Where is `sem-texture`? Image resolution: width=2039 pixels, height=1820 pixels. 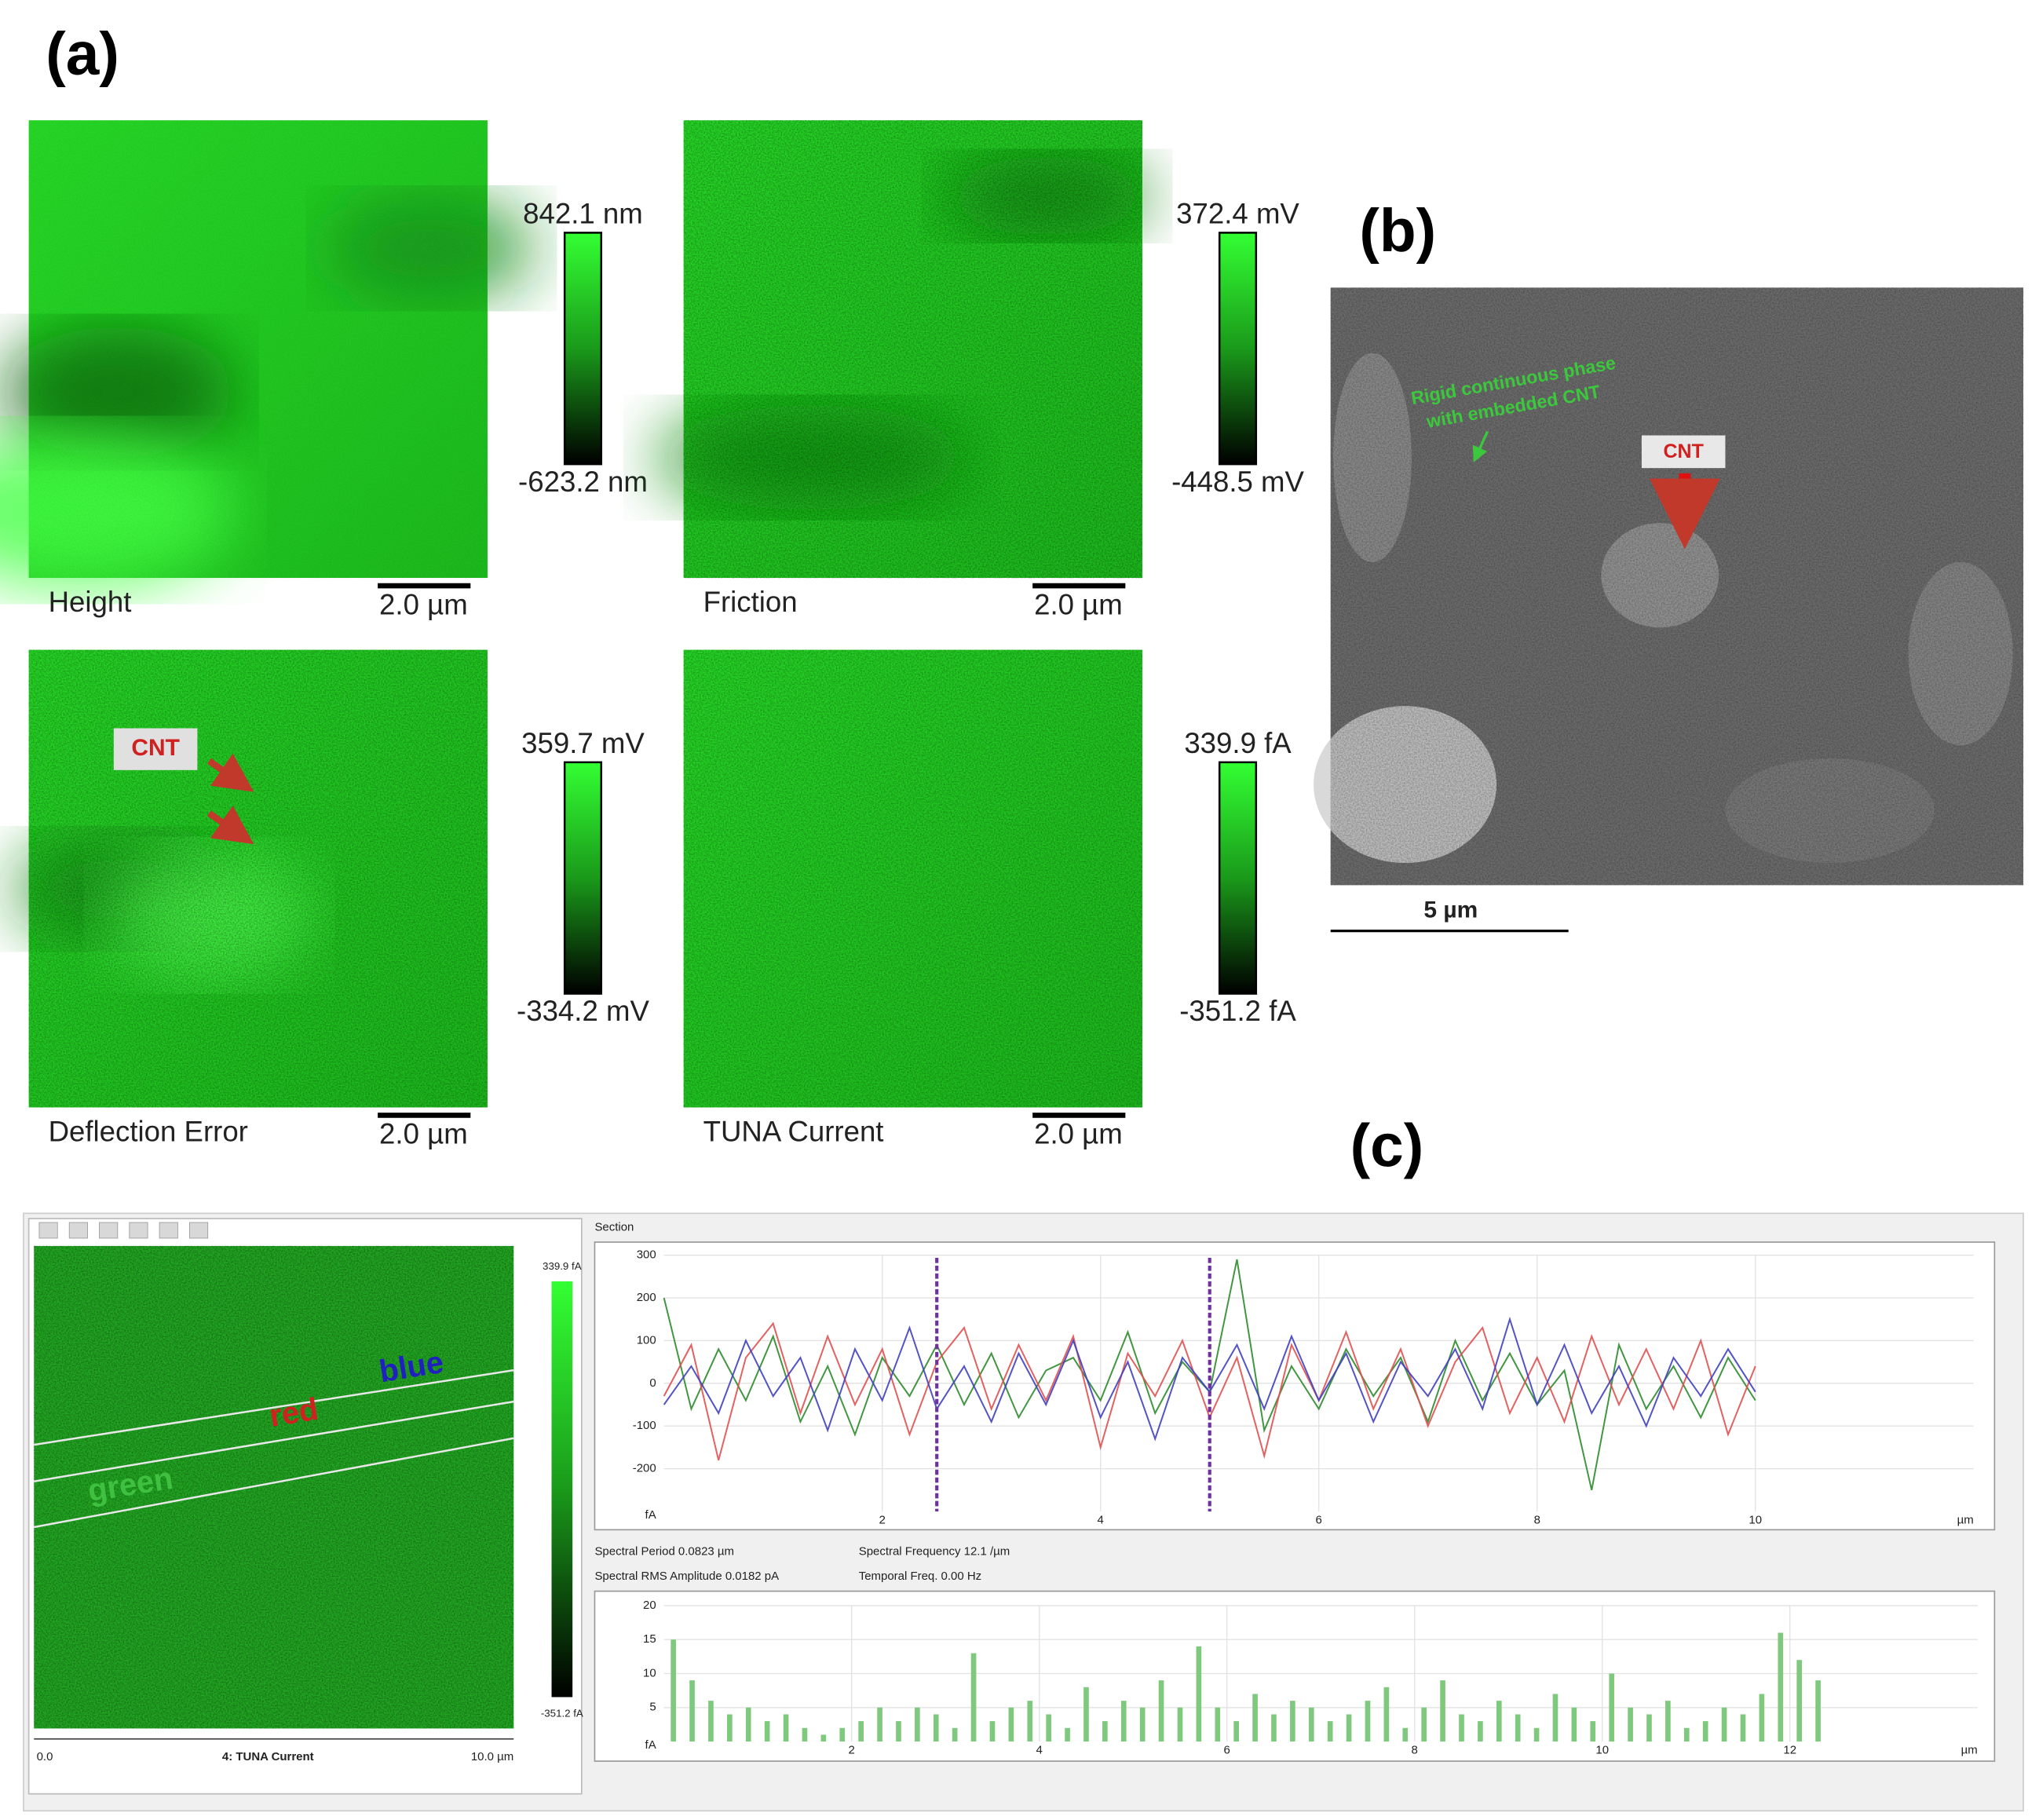
sem-texture is located at coordinates (1677, 586).